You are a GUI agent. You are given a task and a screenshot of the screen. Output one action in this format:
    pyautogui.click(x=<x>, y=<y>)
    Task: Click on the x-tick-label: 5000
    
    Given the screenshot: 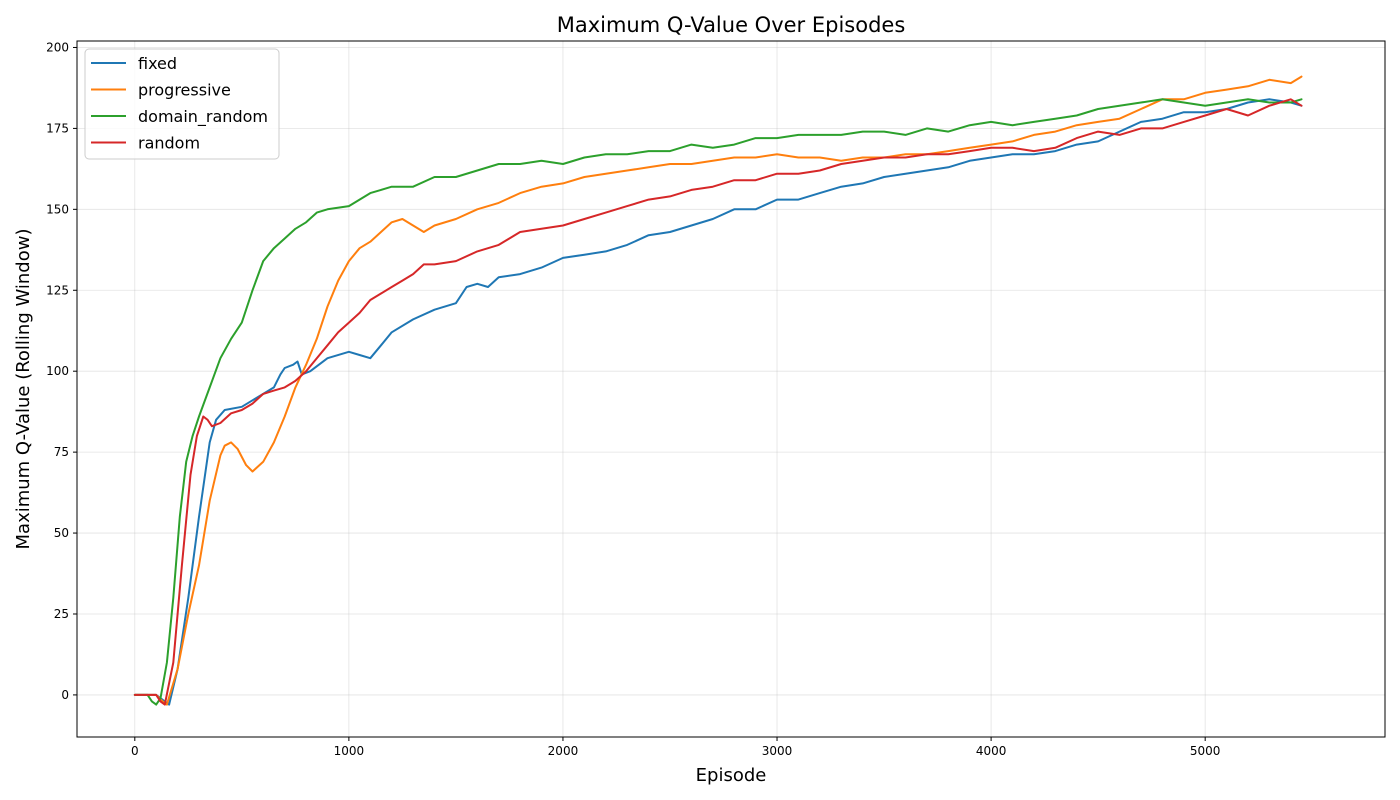 What is the action you would take?
    pyautogui.click(x=1205, y=751)
    